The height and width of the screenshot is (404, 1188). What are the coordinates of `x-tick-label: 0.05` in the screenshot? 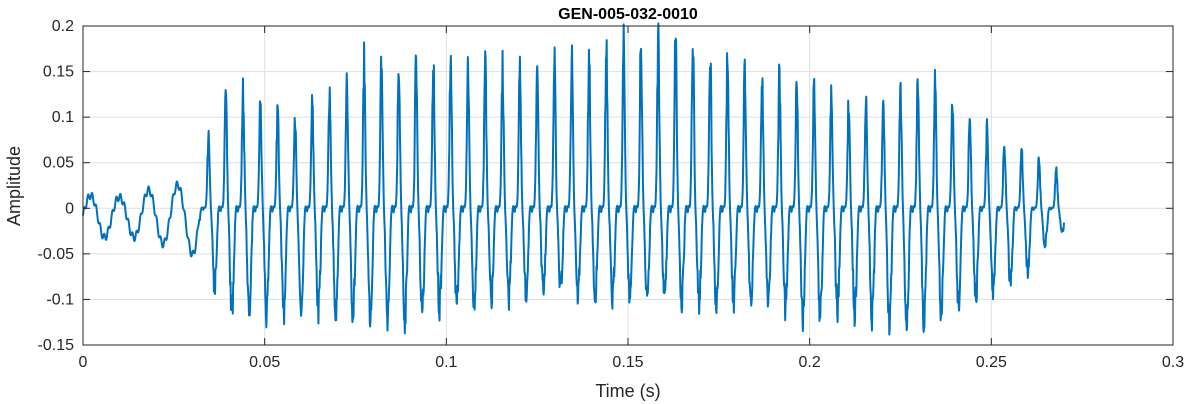 It's located at (264, 362).